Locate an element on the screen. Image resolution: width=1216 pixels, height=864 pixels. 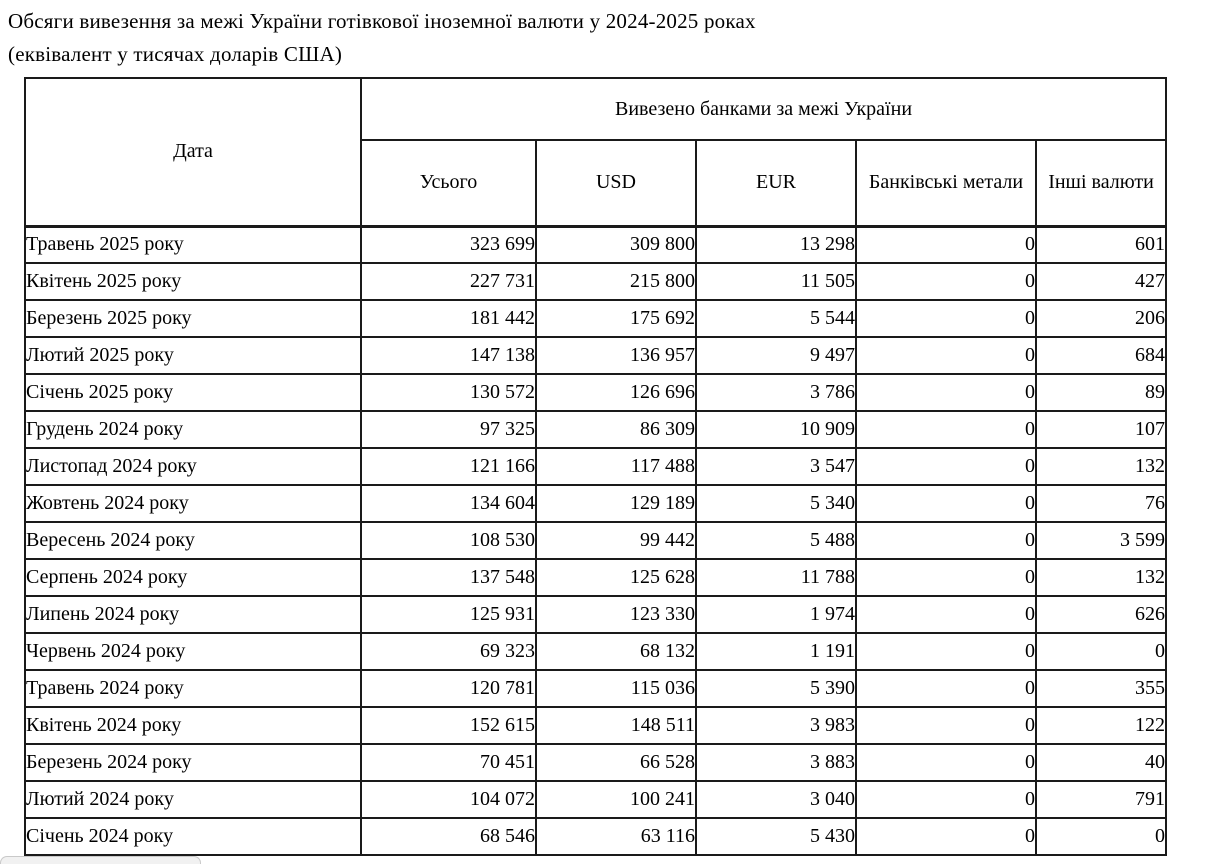
value-cell: 5 390 is located at coordinates (776, 688).